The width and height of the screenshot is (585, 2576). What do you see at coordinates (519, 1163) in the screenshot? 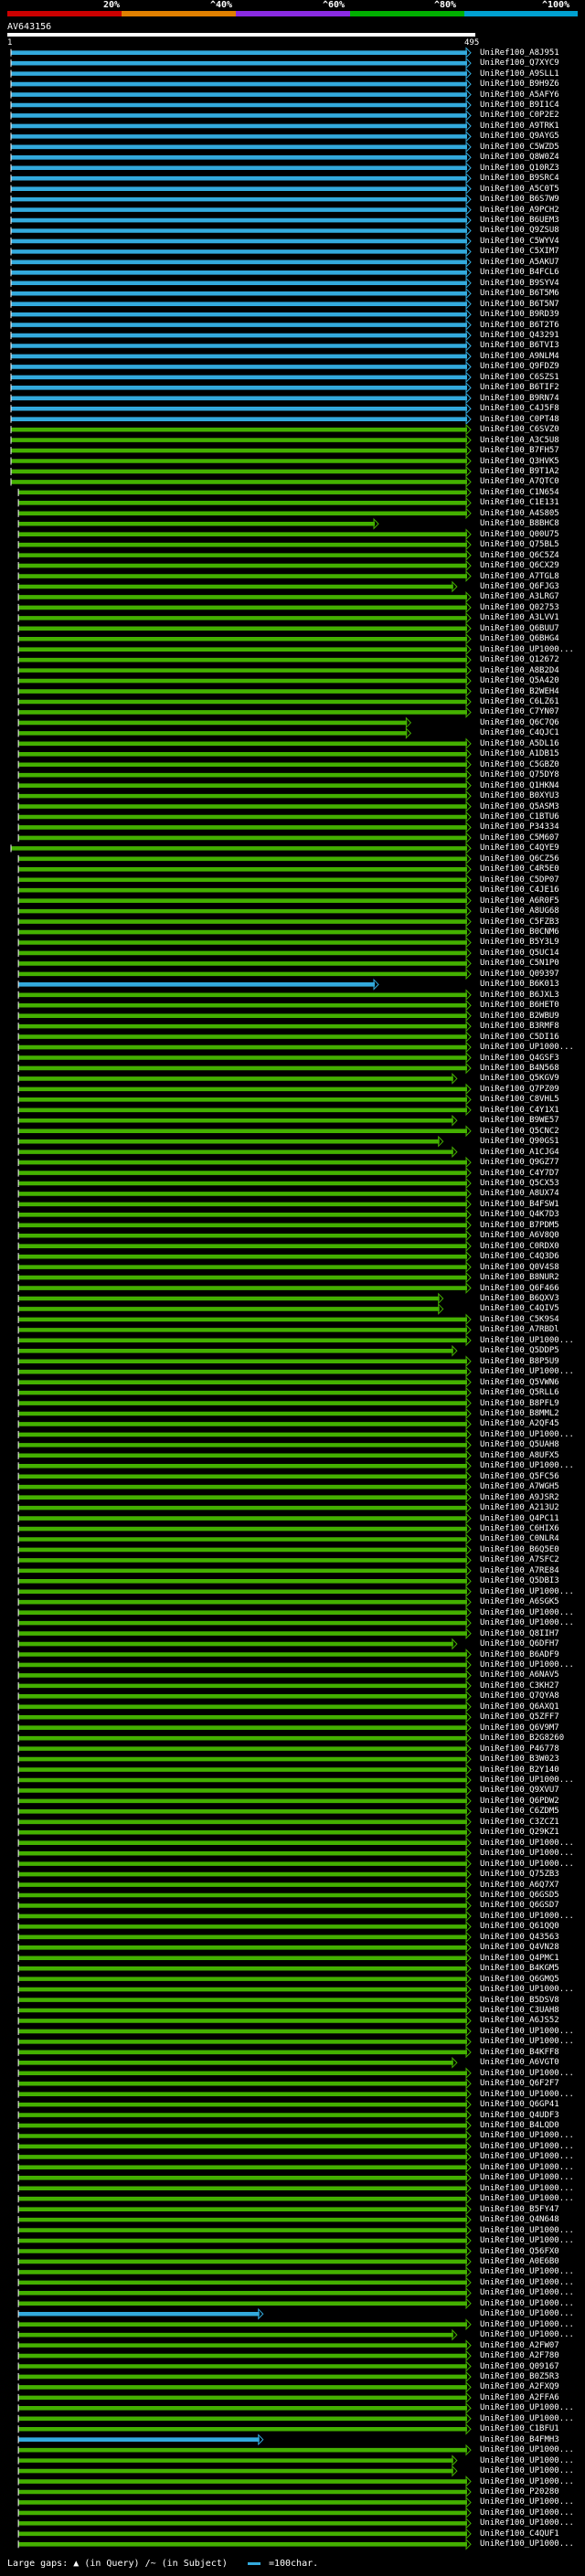
I see `hit-label-link: UniRef100_Q9GZ77` at bounding box center [519, 1163].